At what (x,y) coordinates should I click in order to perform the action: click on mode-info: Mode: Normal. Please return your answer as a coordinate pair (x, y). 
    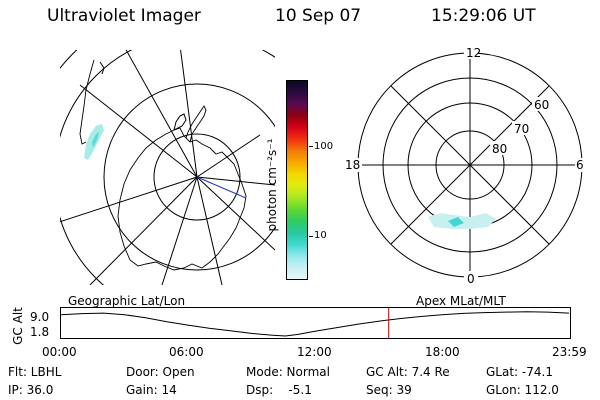
    Looking at the image, I should click on (288, 372).